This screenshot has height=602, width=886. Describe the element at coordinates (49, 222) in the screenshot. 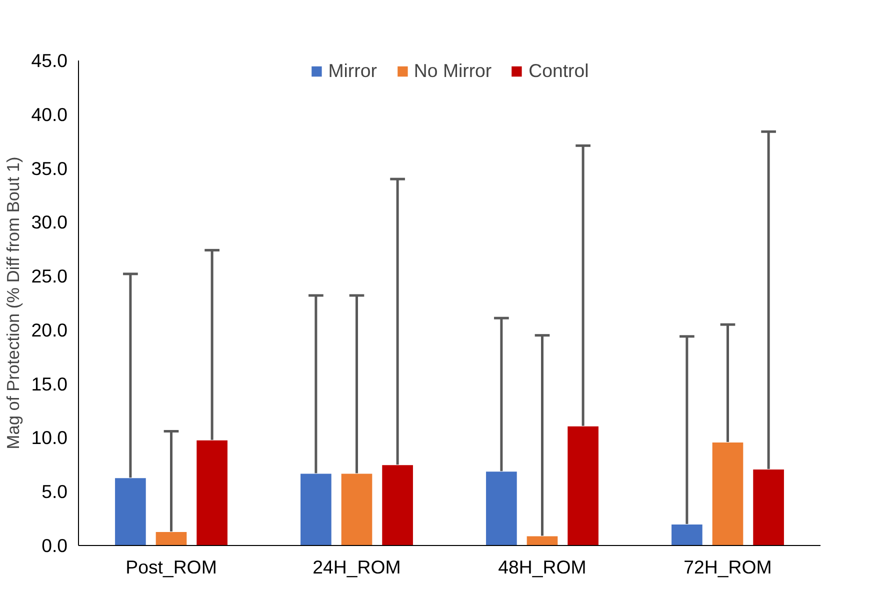

I see `y-tick-label: 30.0` at that location.